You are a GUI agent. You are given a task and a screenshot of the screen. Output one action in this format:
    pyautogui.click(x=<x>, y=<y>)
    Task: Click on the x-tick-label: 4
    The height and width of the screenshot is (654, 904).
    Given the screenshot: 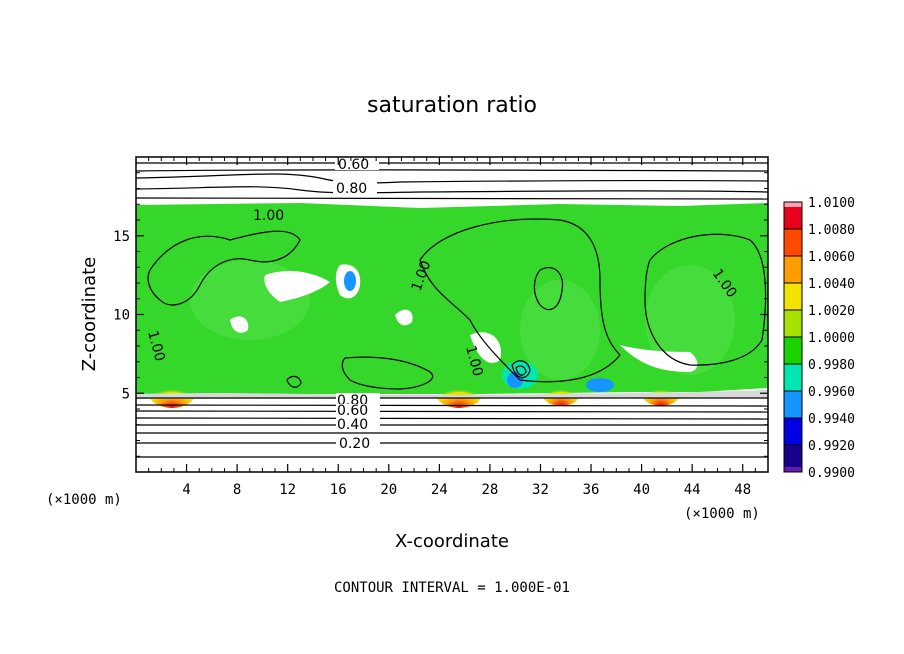 What is the action you would take?
    pyautogui.click(x=186, y=490)
    